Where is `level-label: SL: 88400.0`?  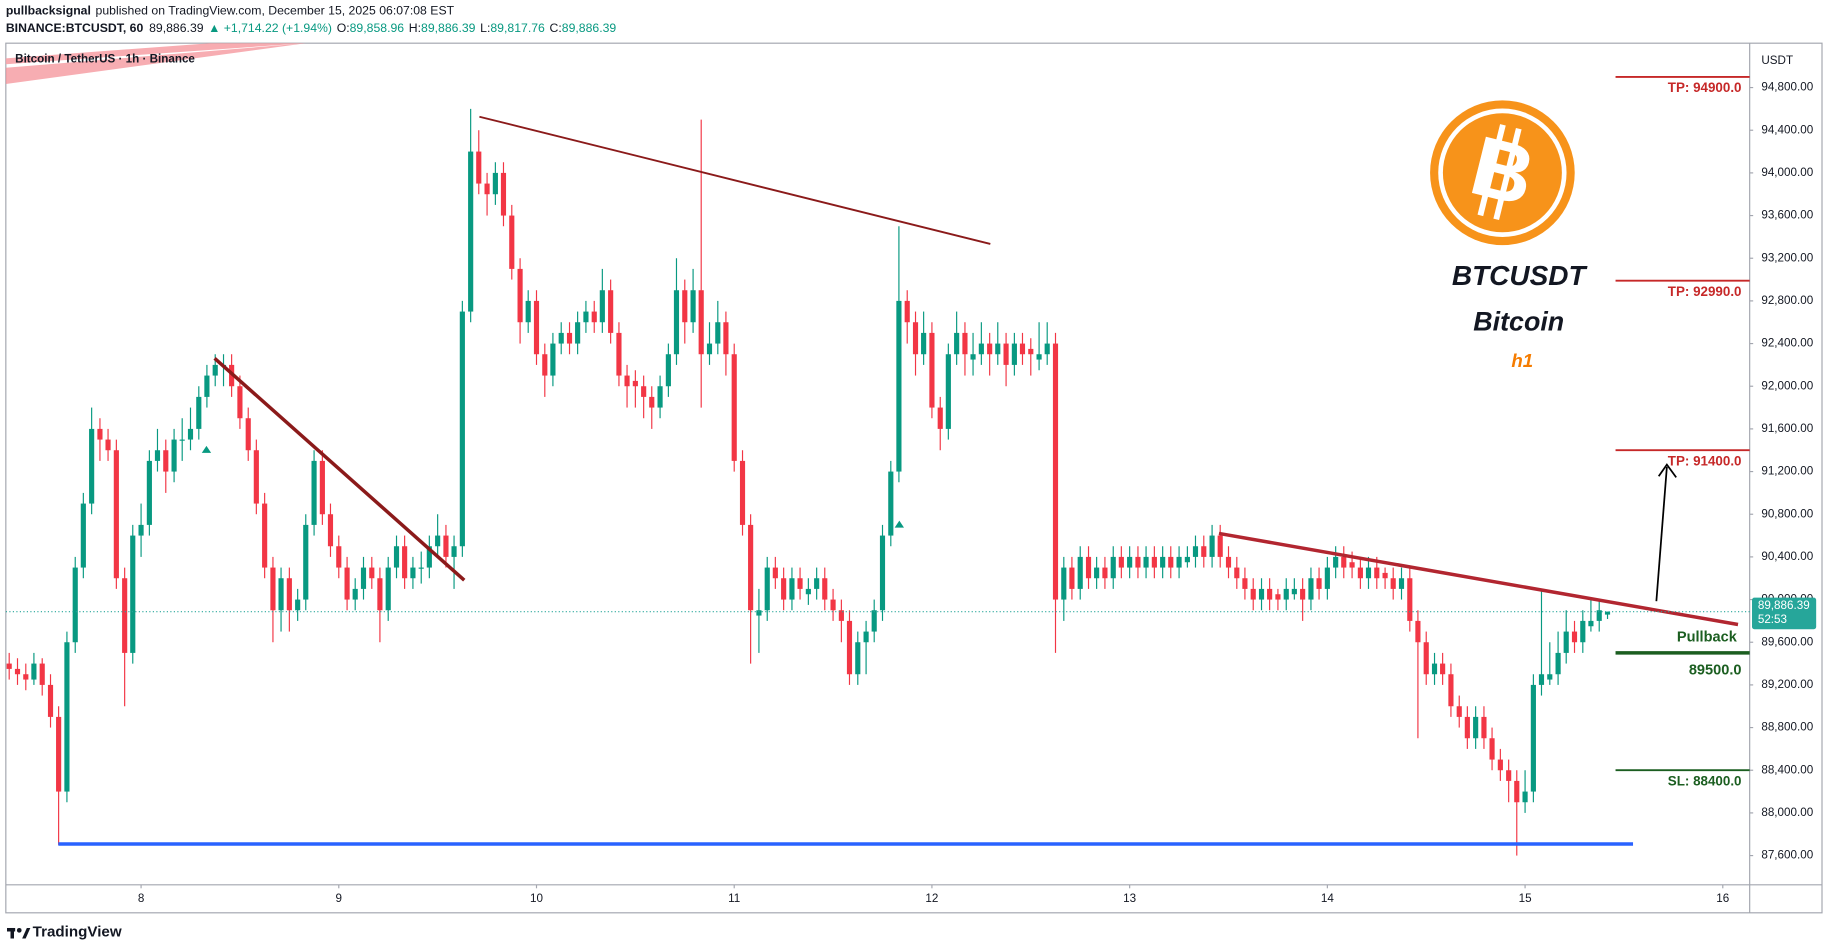
level-label: SL: 88400.0 is located at coordinates (1705, 780).